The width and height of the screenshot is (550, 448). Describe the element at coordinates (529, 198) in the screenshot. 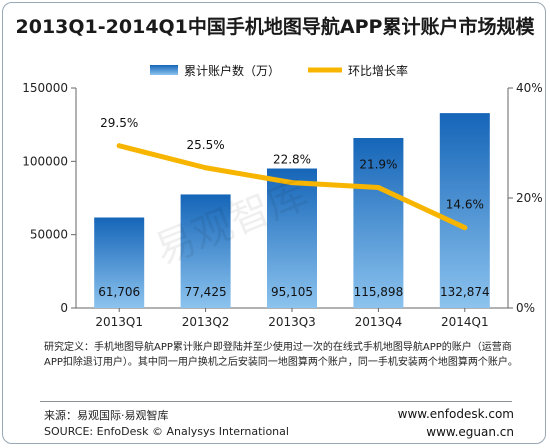

I see `y-right-tick-label: 20%` at that location.